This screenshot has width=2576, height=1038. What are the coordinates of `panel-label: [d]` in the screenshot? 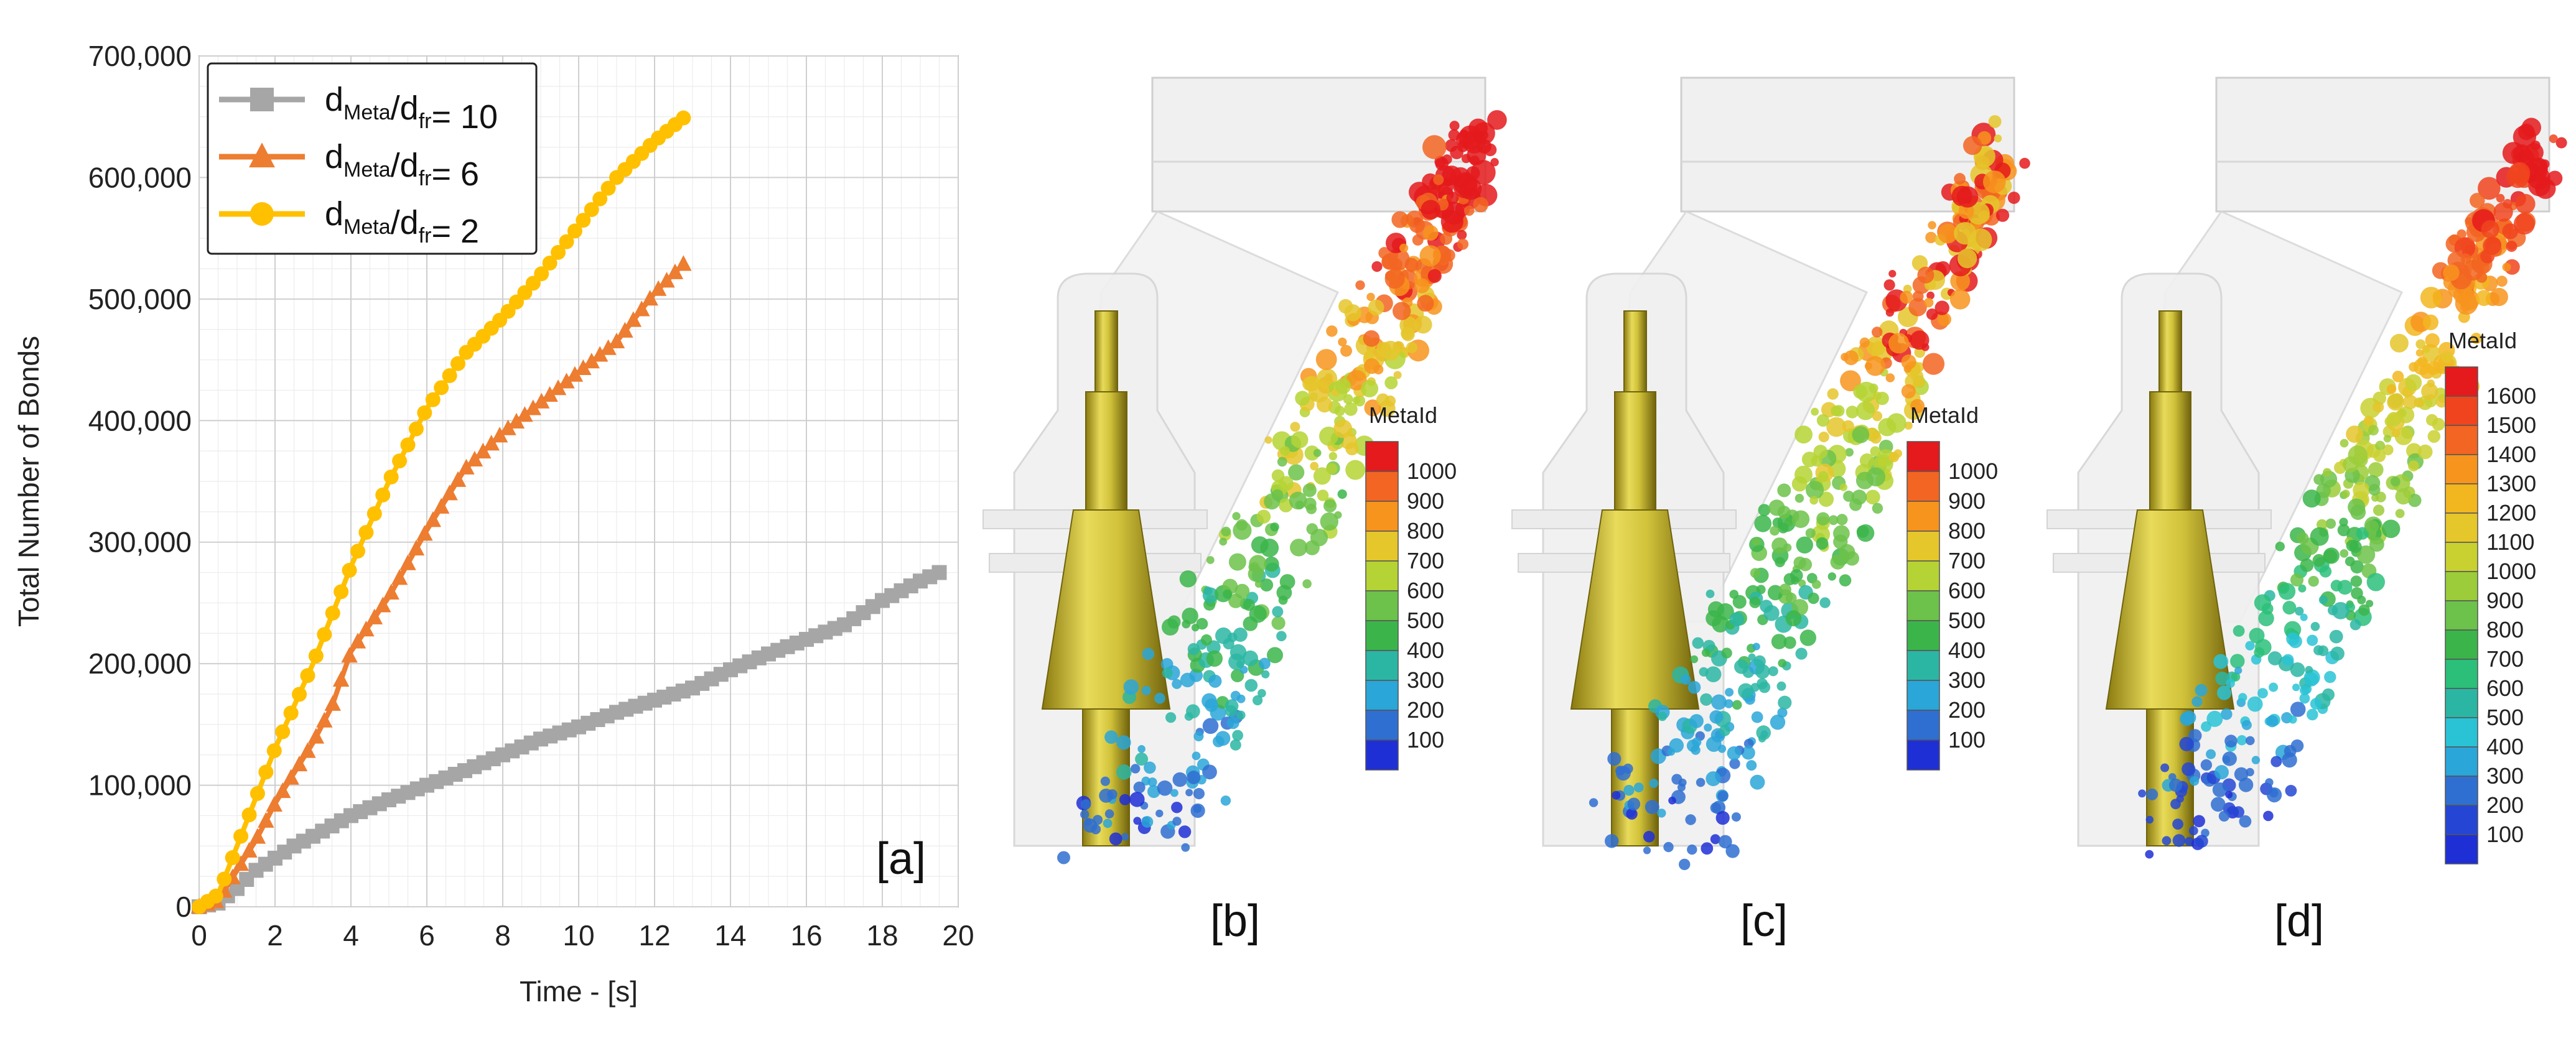 It's located at (2299, 921).